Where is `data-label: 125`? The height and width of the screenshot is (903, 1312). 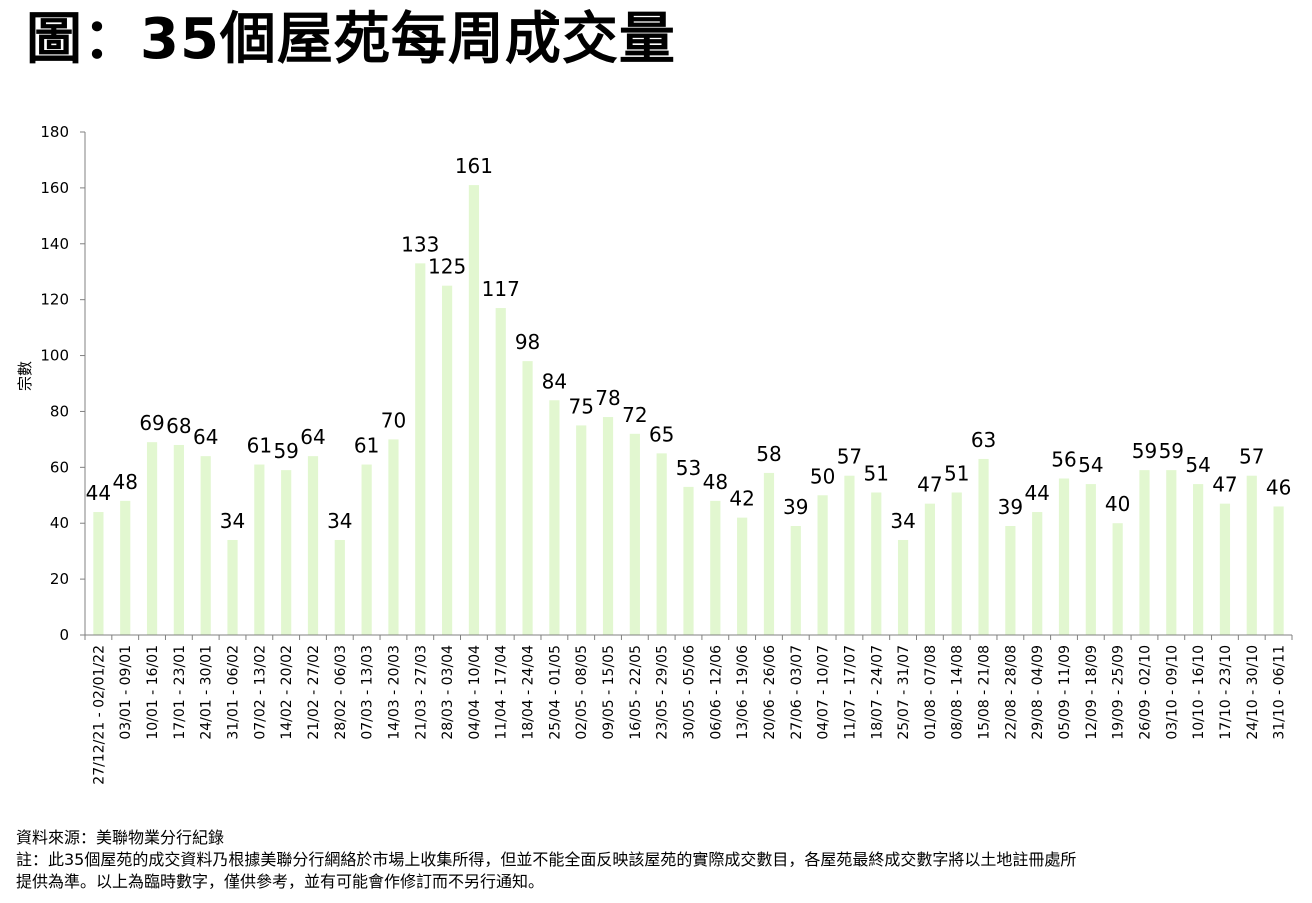 data-label: 125 is located at coordinates (447, 267).